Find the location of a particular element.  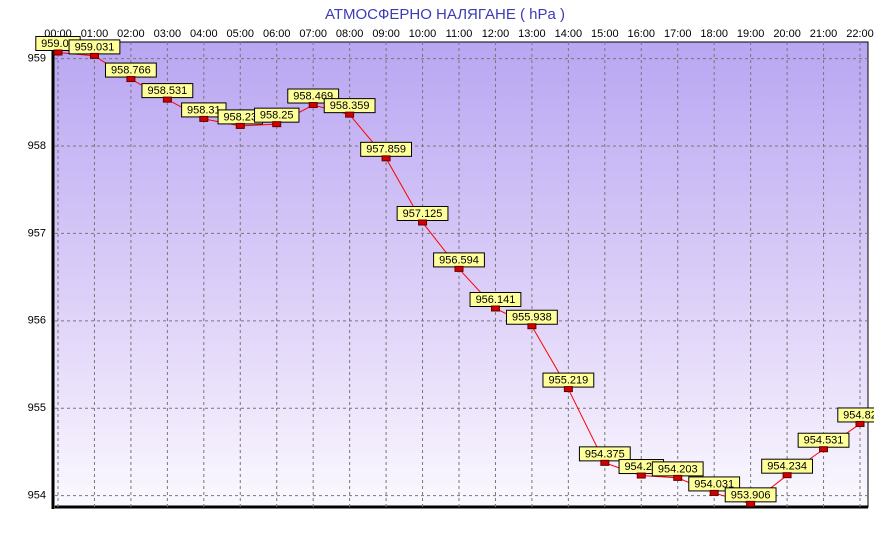

data-label: 958.31 is located at coordinates (204, 110).